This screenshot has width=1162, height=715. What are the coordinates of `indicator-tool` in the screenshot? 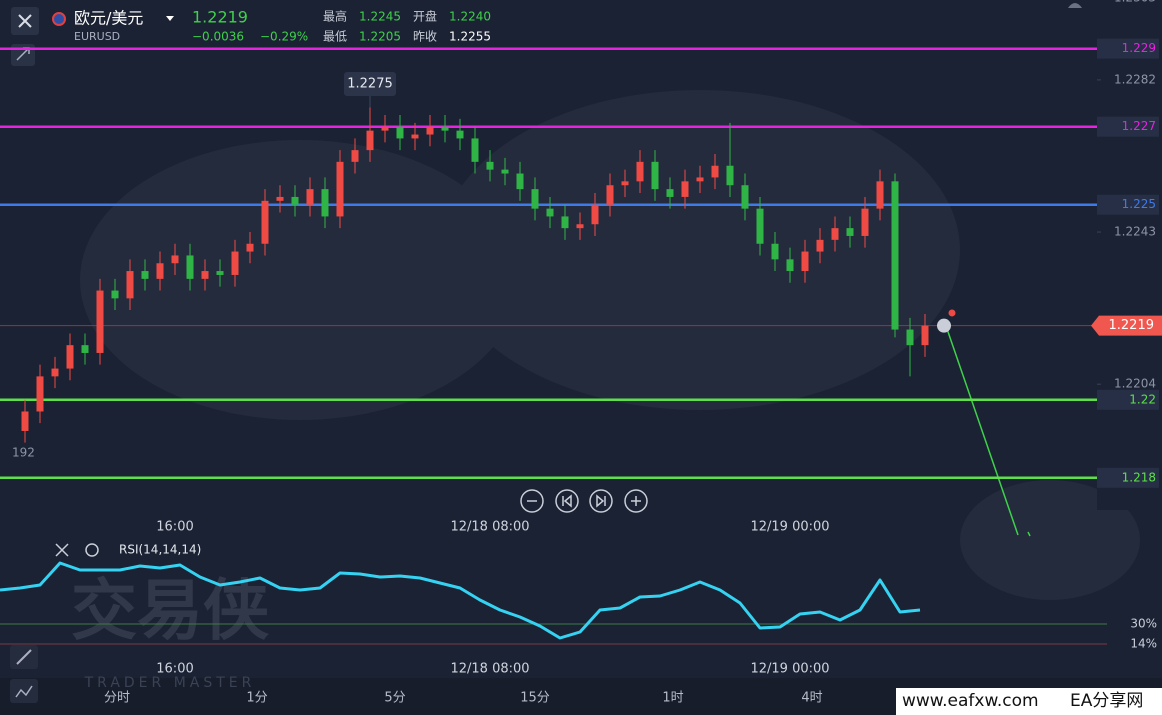 It's located at (24, 691).